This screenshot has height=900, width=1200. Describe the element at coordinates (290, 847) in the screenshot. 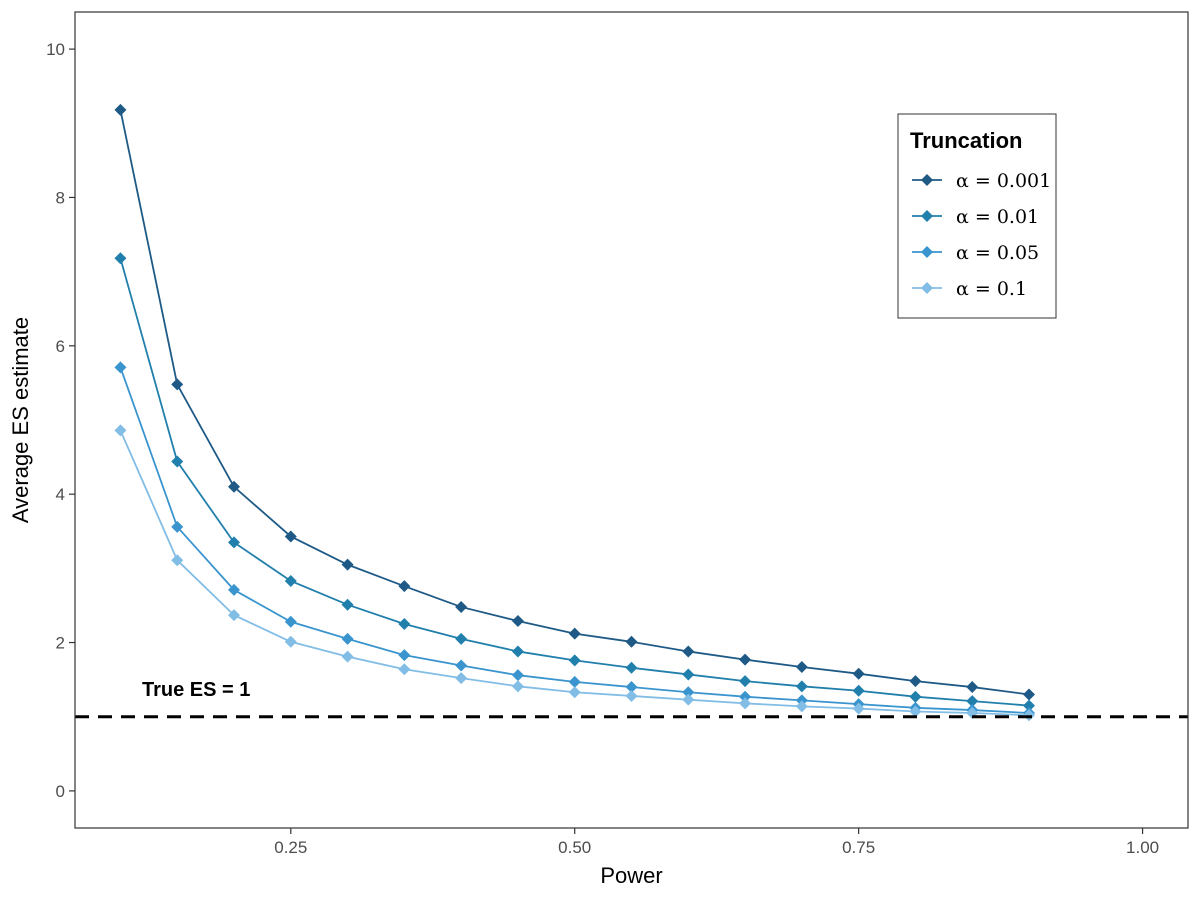

I see `x-tick-label: 0.25` at that location.